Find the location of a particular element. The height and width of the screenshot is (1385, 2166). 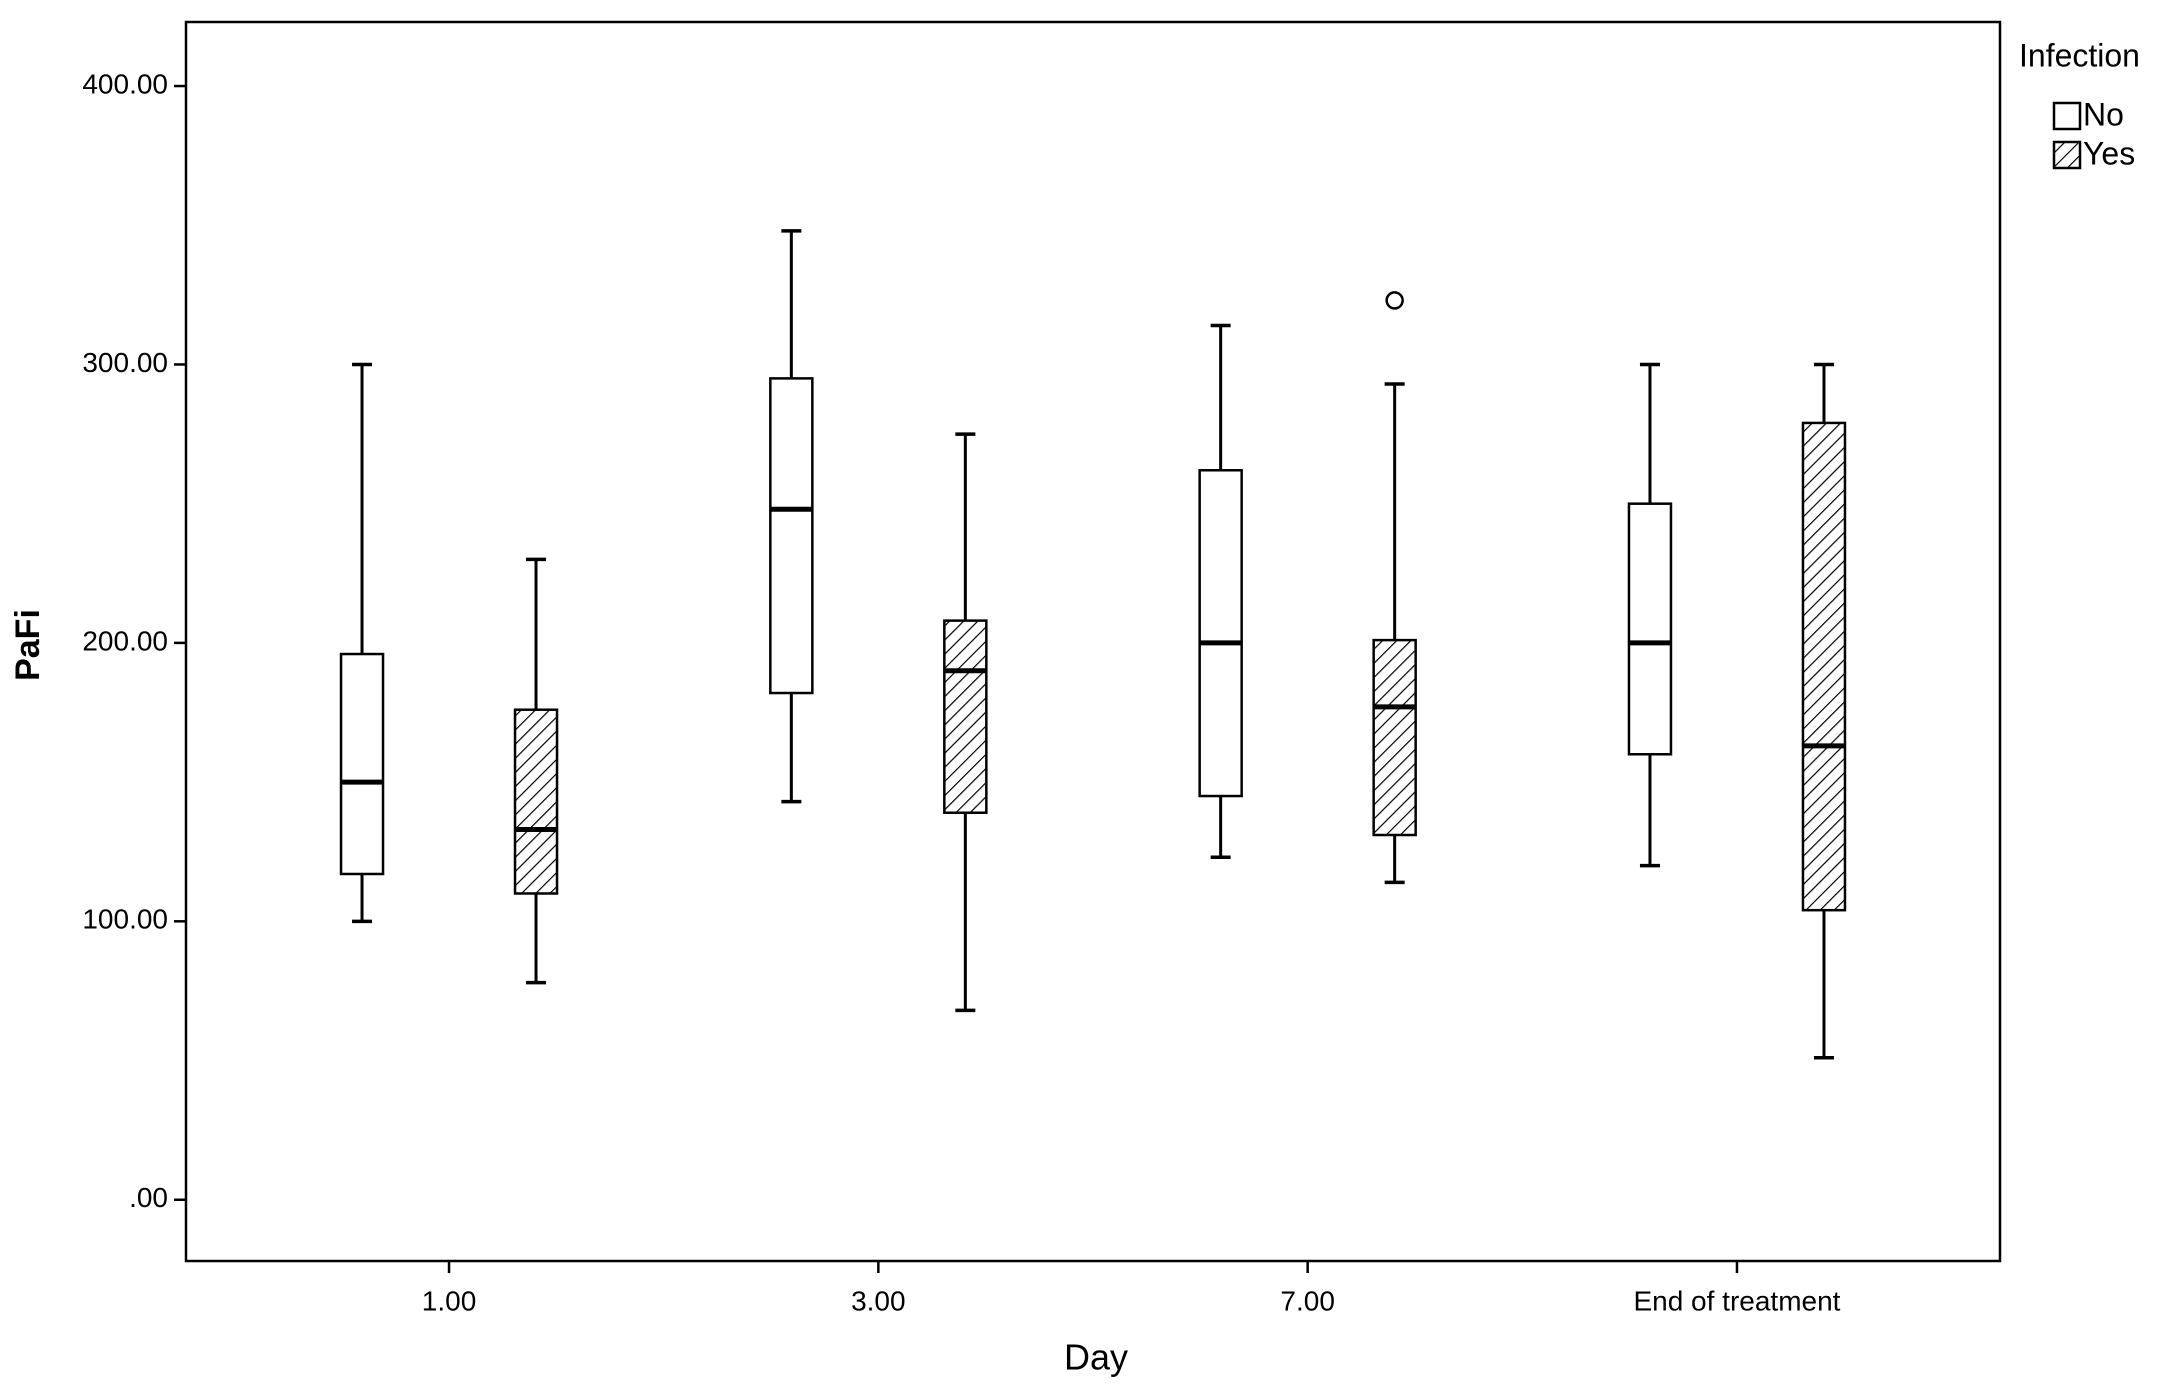

legend-title: Infection is located at coordinates (2079, 55).